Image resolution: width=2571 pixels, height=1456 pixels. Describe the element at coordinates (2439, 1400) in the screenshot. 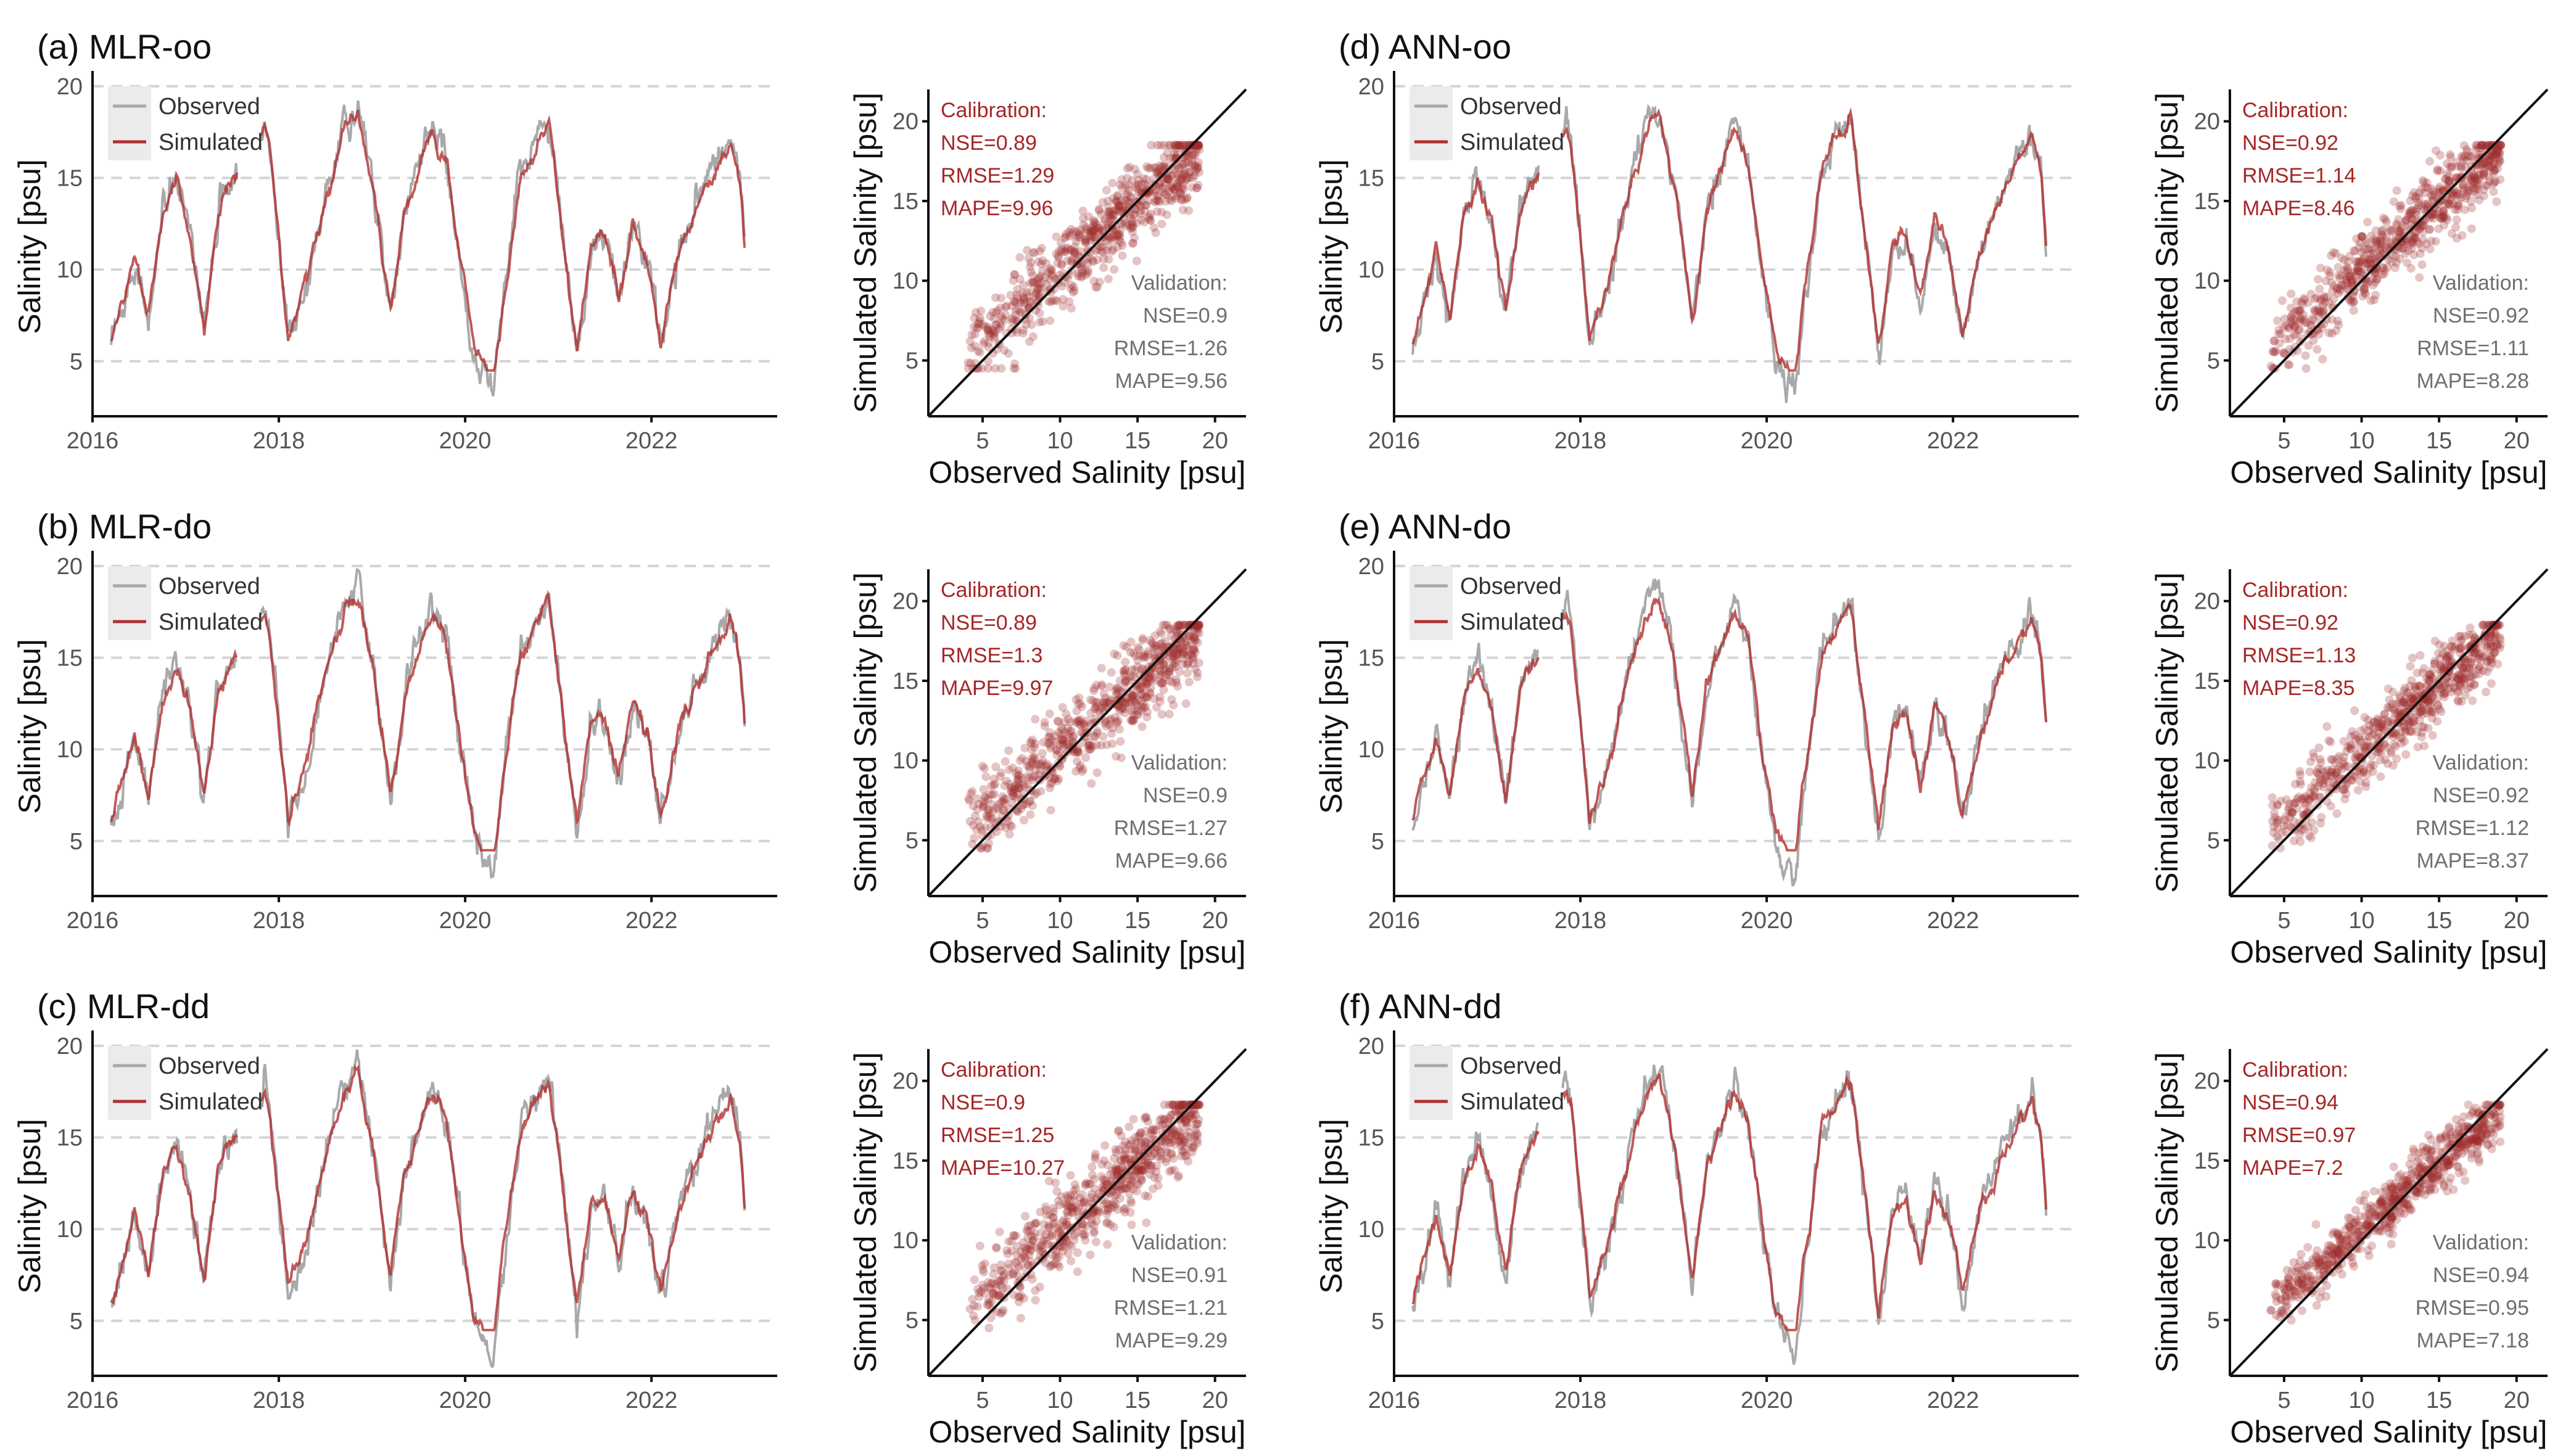

I see `x-tick-label: 15` at that location.